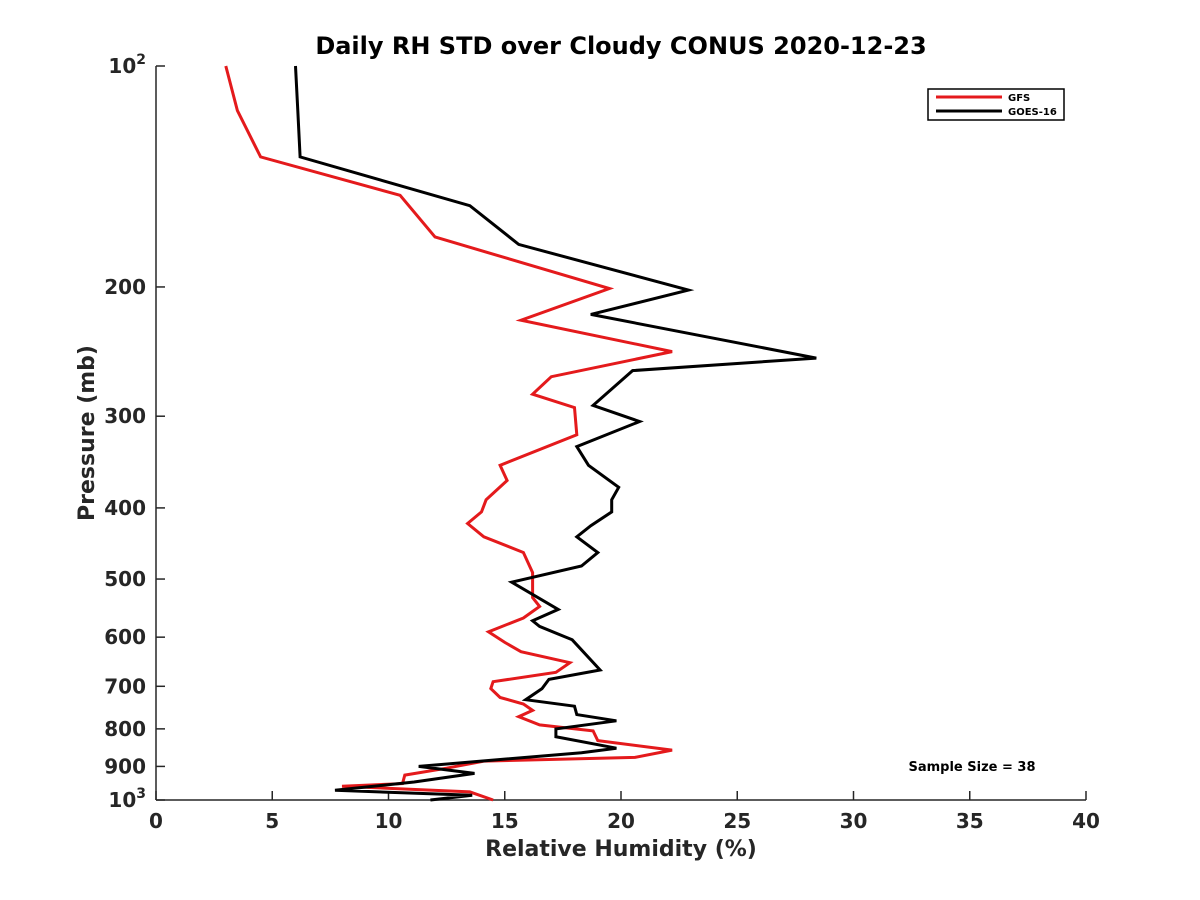 The width and height of the screenshot is (1200, 900). What do you see at coordinates (125, 729) in the screenshot?
I see `y-tick-label: 800` at bounding box center [125, 729].